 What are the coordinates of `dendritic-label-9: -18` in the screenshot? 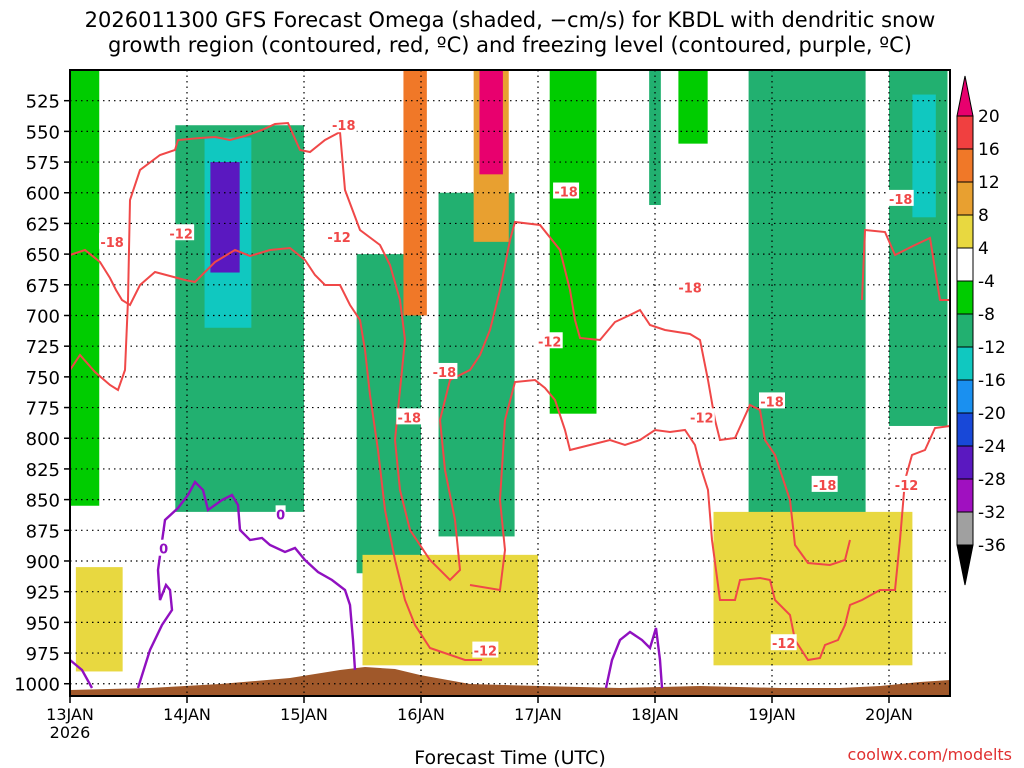 It's located at (690, 288).